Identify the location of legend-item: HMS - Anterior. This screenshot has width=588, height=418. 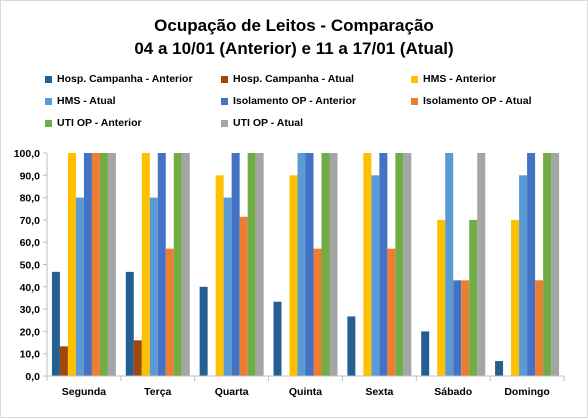
(453, 79).